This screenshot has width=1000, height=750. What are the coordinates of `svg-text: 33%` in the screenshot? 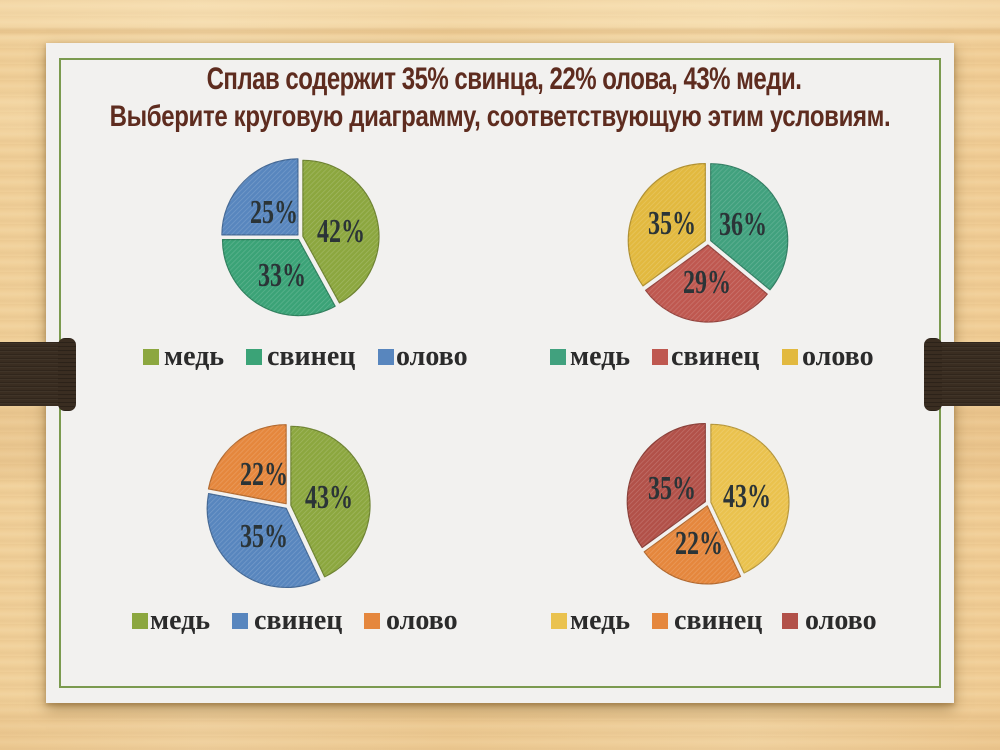 It's located at (282, 275).